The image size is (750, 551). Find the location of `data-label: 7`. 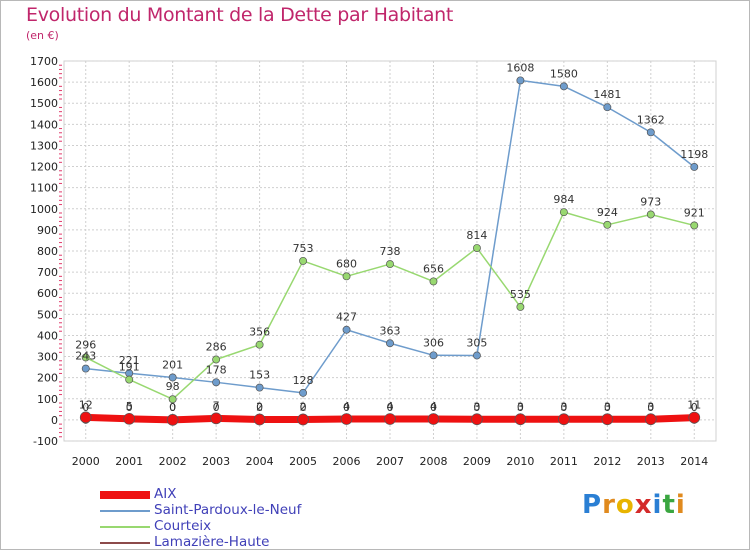

data-label: 7 is located at coordinates (216, 405).